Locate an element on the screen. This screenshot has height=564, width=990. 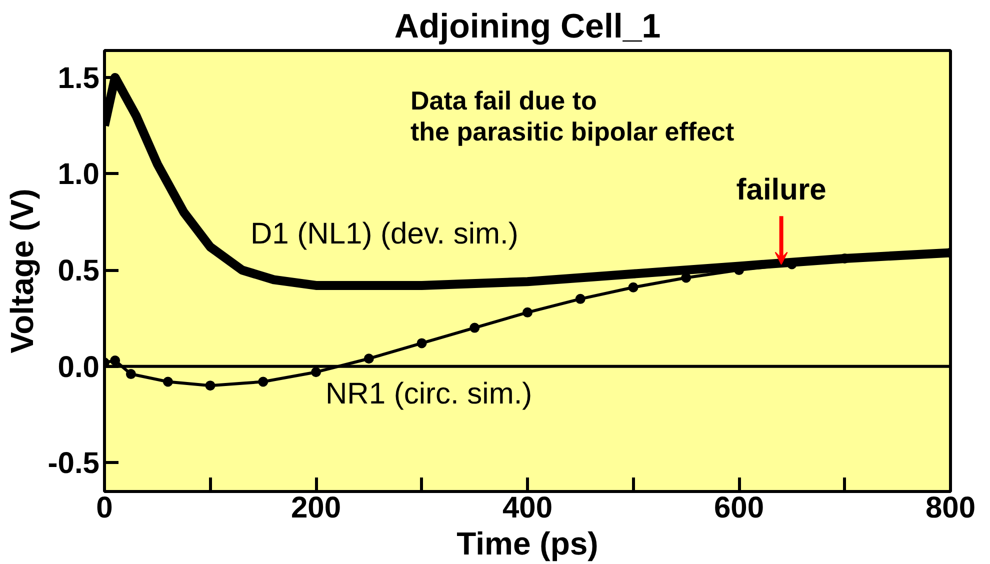
y-tick-label: 0.0 is located at coordinates (79, 367).